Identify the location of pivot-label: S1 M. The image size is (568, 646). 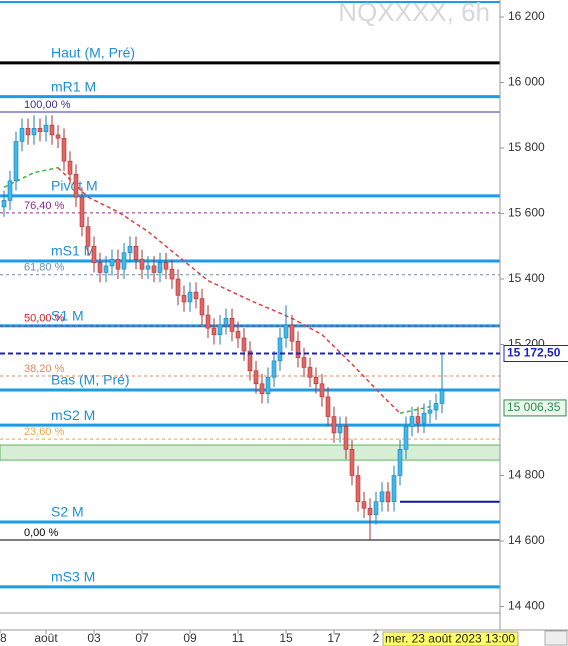
(67, 316).